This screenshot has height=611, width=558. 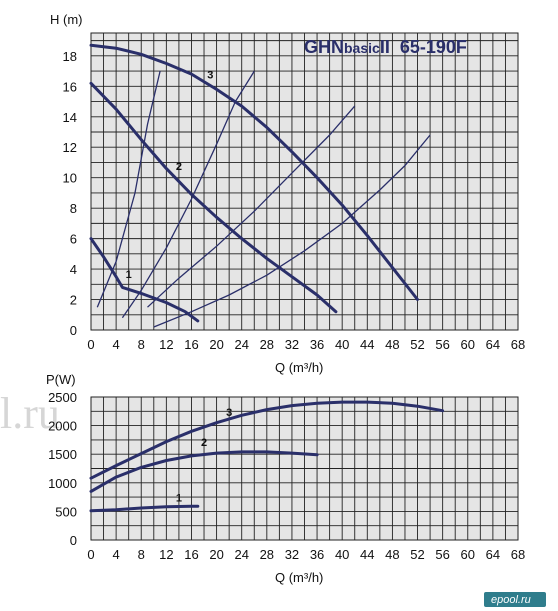 What do you see at coordinates (66, 511) in the screenshot?
I see `y-tick-label: 500` at bounding box center [66, 511].